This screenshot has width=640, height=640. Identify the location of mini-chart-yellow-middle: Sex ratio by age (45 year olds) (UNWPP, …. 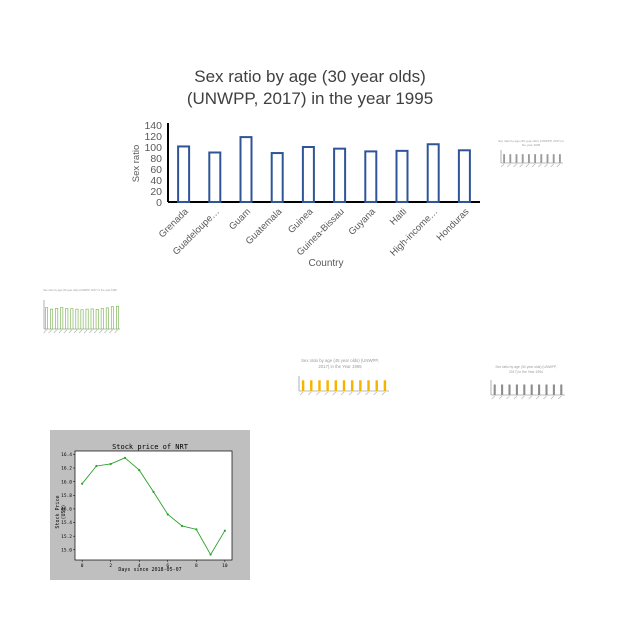
(340, 388).